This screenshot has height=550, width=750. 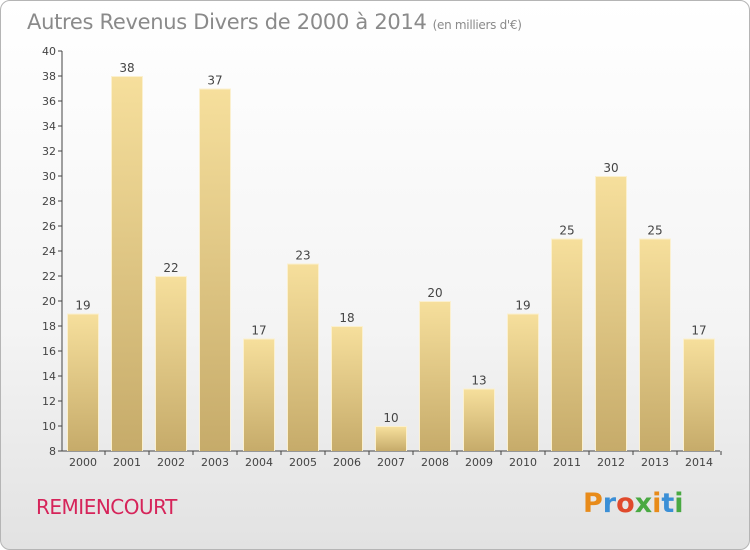 I want to click on y-tick-label: 32, so click(x=49, y=151).